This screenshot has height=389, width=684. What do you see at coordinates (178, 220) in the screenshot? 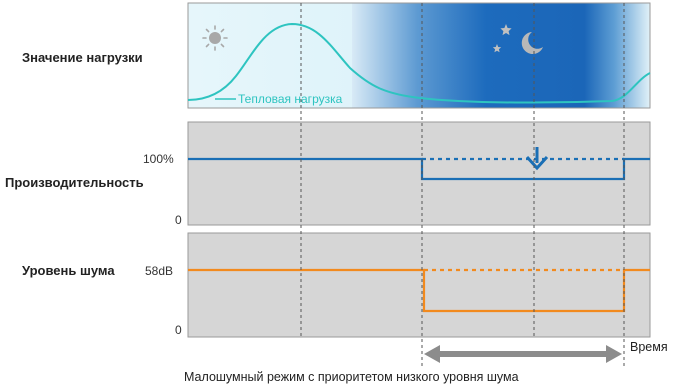
I see `performance-tick-bottom: 0` at bounding box center [178, 220].